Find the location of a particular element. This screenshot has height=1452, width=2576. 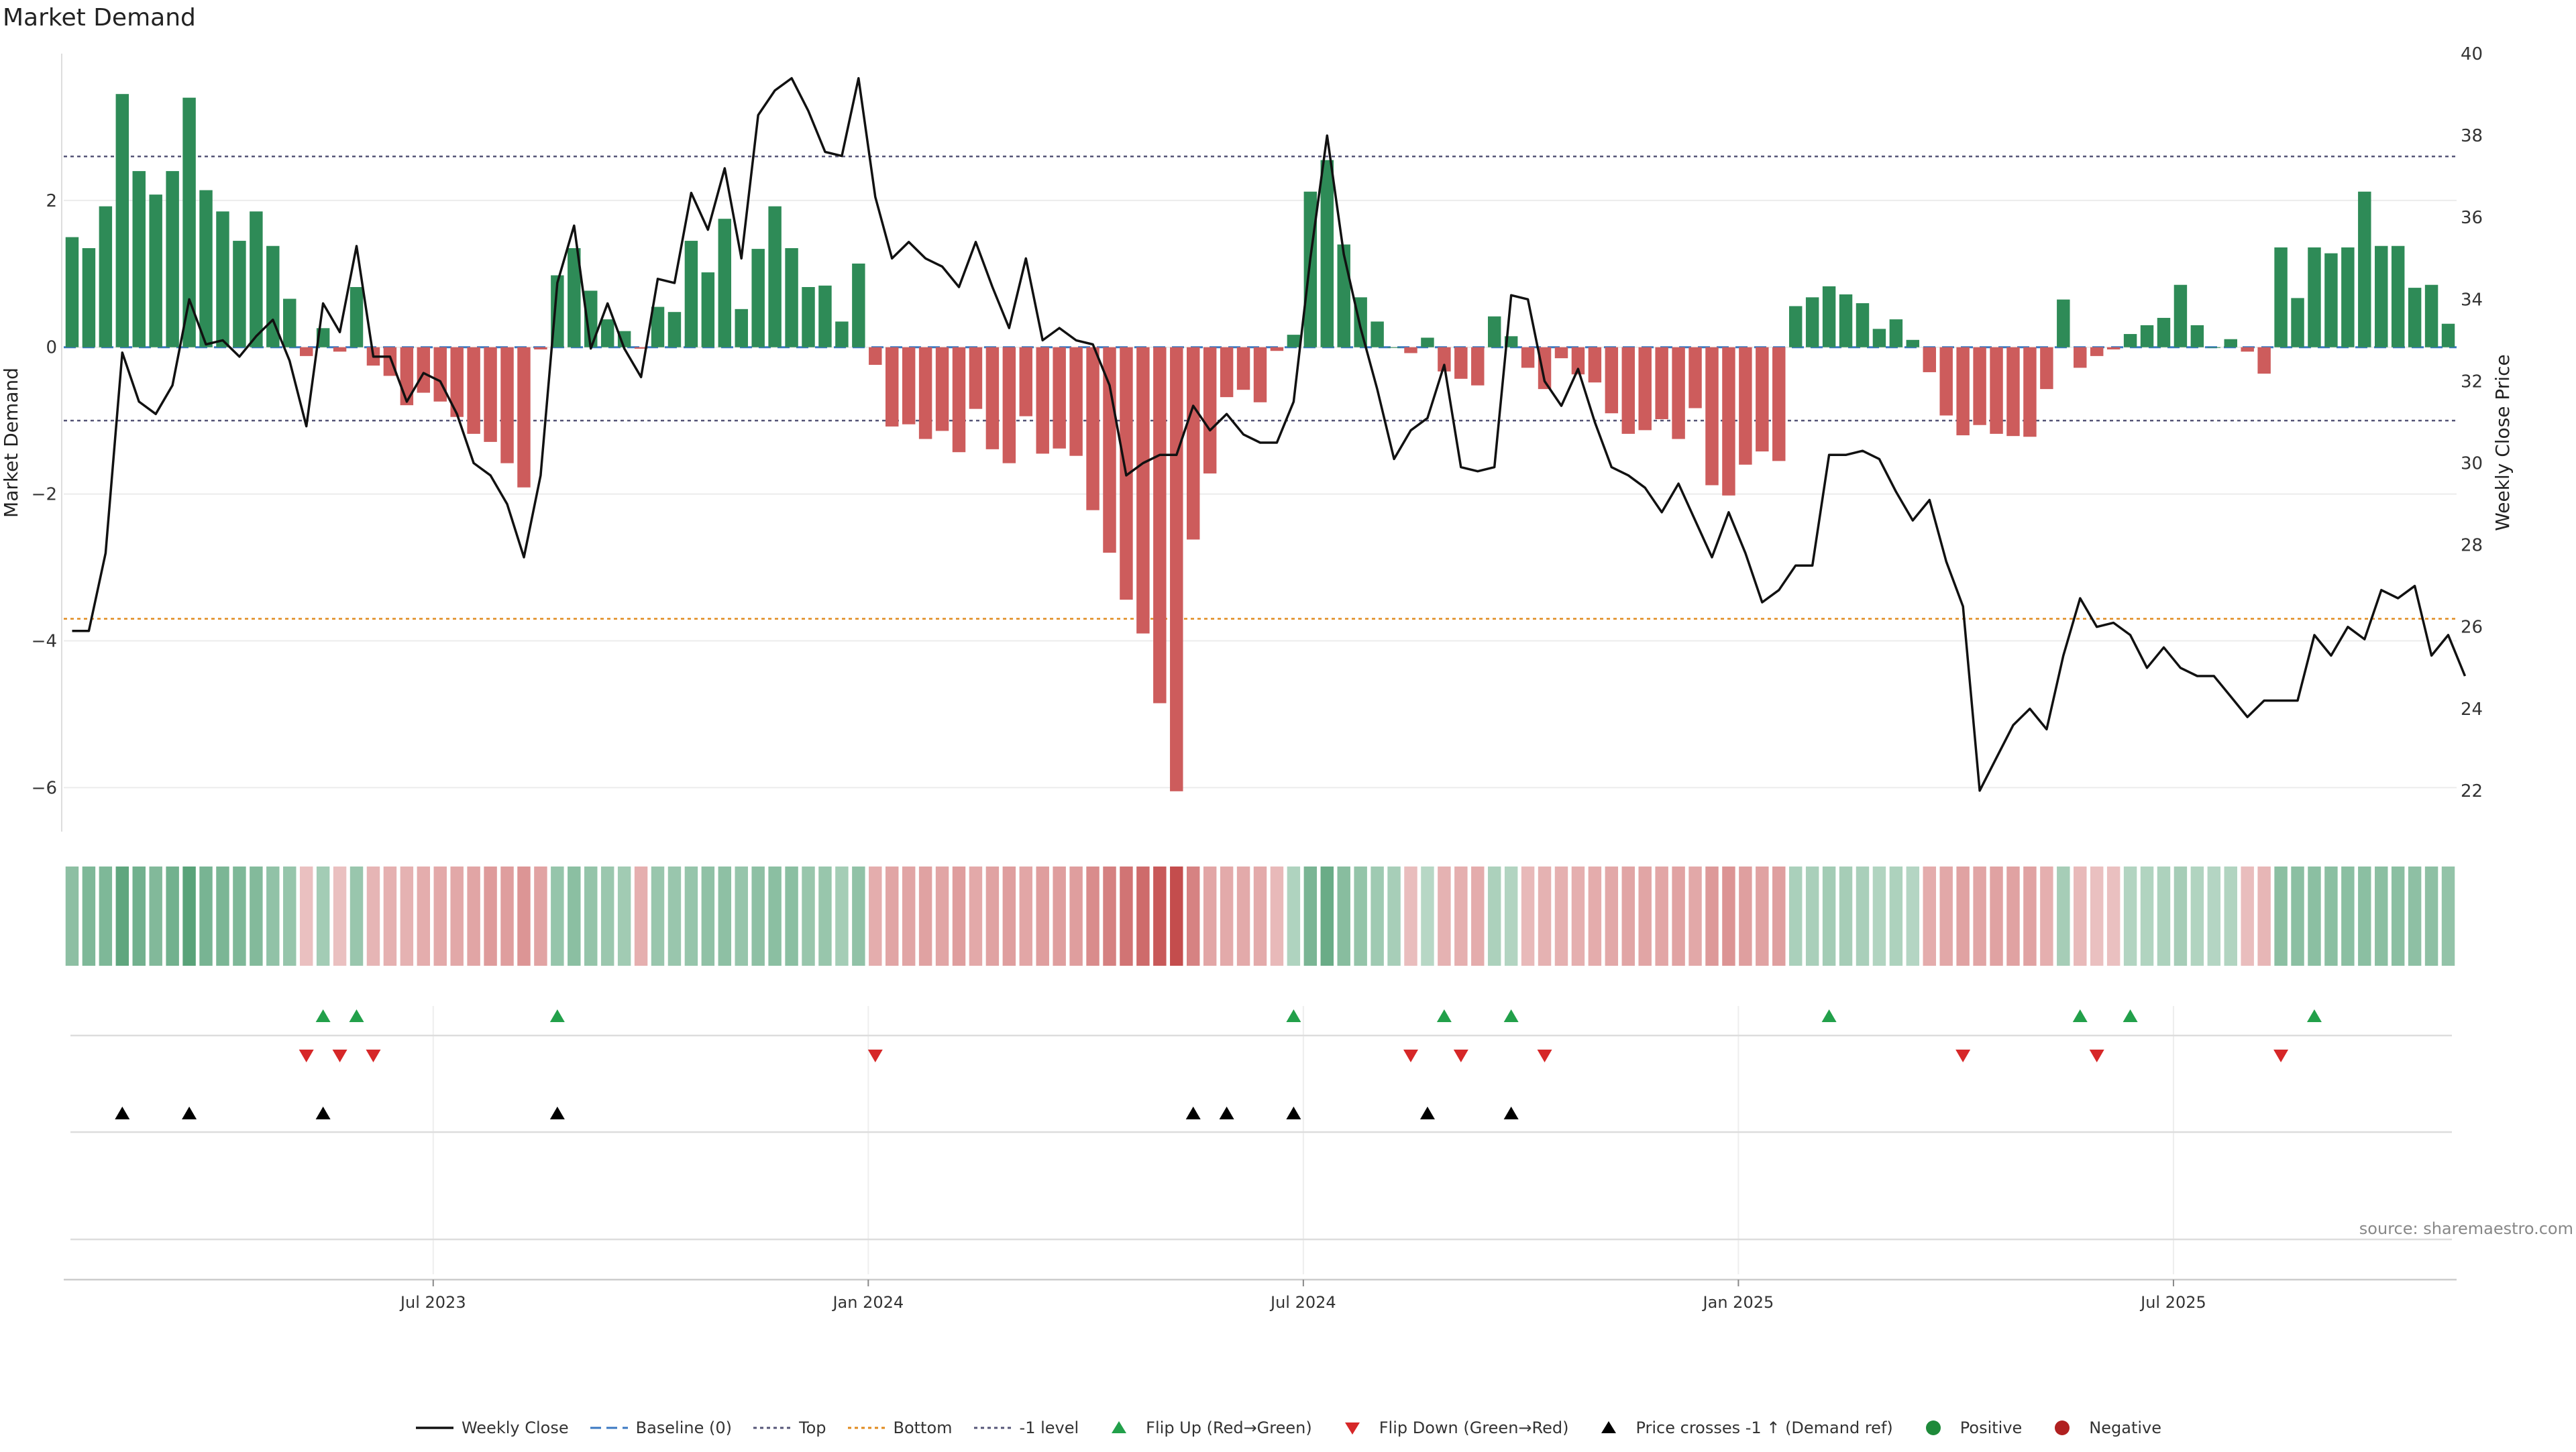

legend-item: Weekly Close is located at coordinates (492, 1427).